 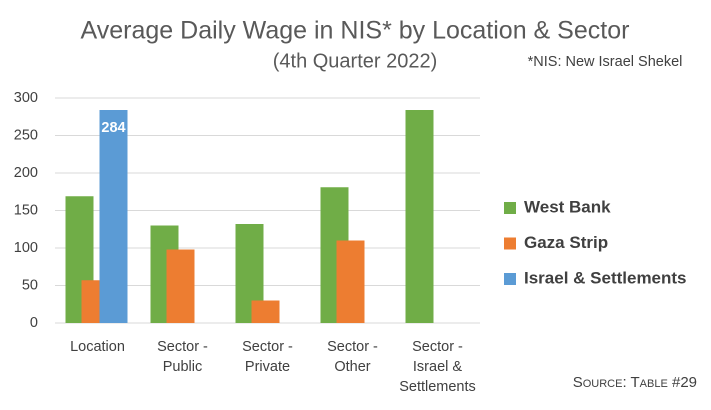 I want to click on x-tick-label: Location, so click(x=97, y=347).